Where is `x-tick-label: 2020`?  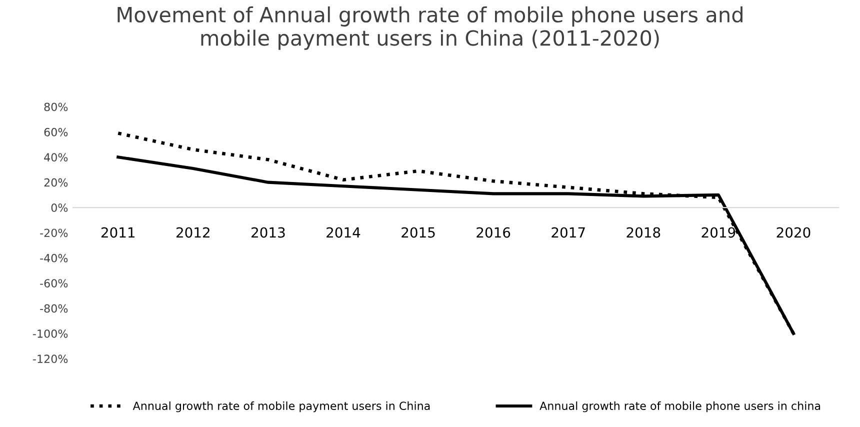
x-tick-label: 2020 is located at coordinates (793, 232).